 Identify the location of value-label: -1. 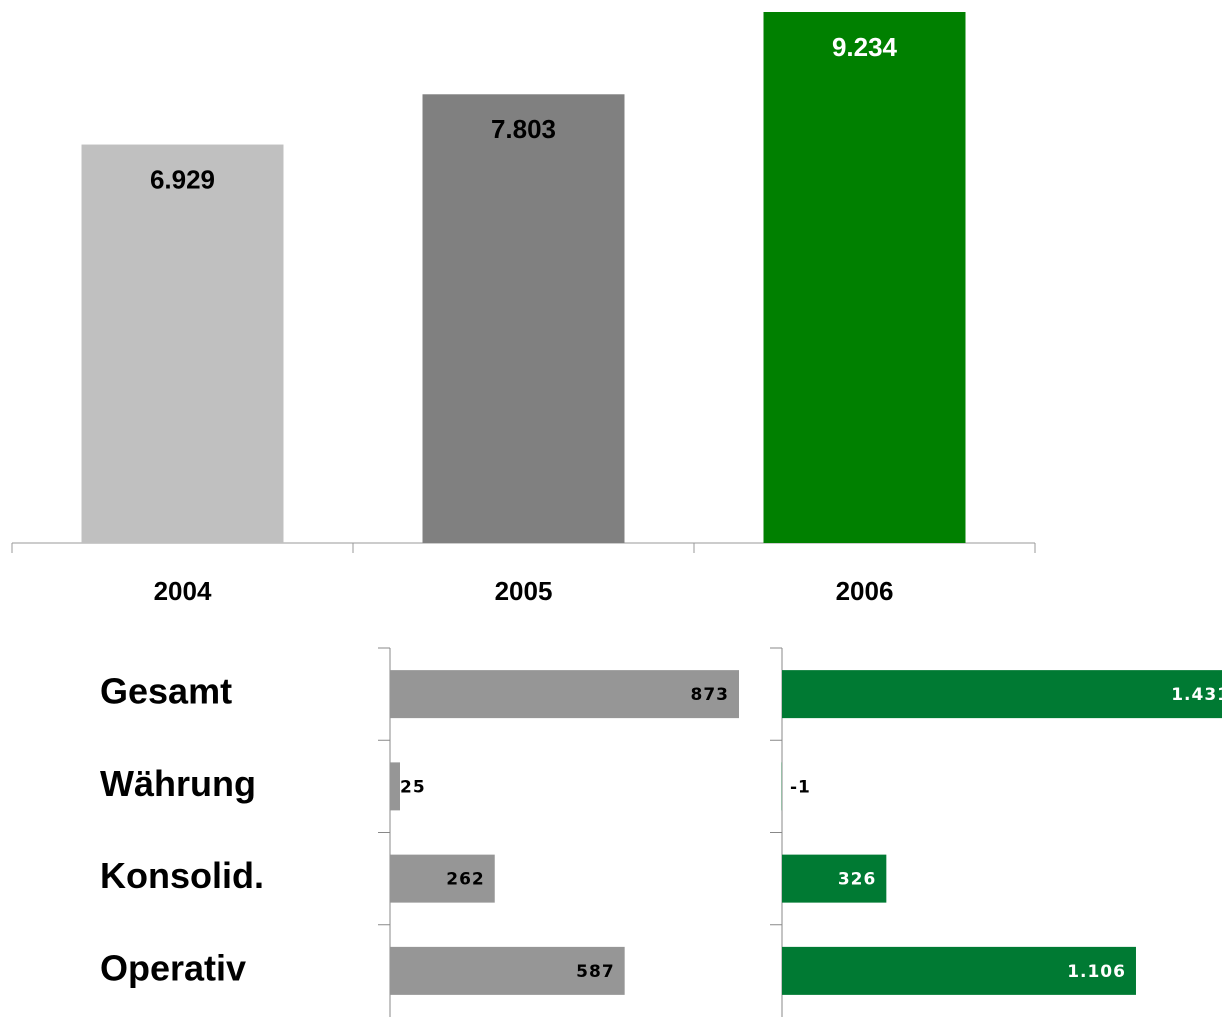
(800, 787).